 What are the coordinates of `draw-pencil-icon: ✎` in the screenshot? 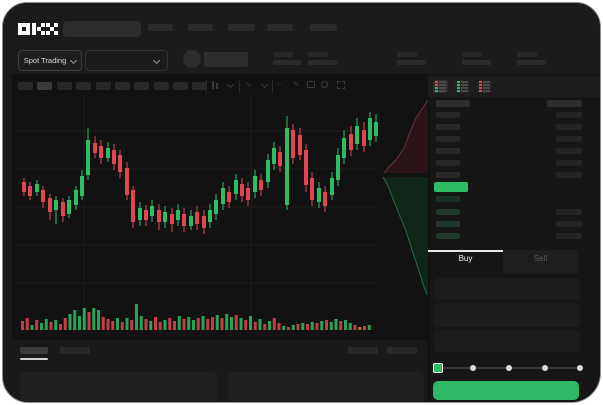 It's located at (296, 84).